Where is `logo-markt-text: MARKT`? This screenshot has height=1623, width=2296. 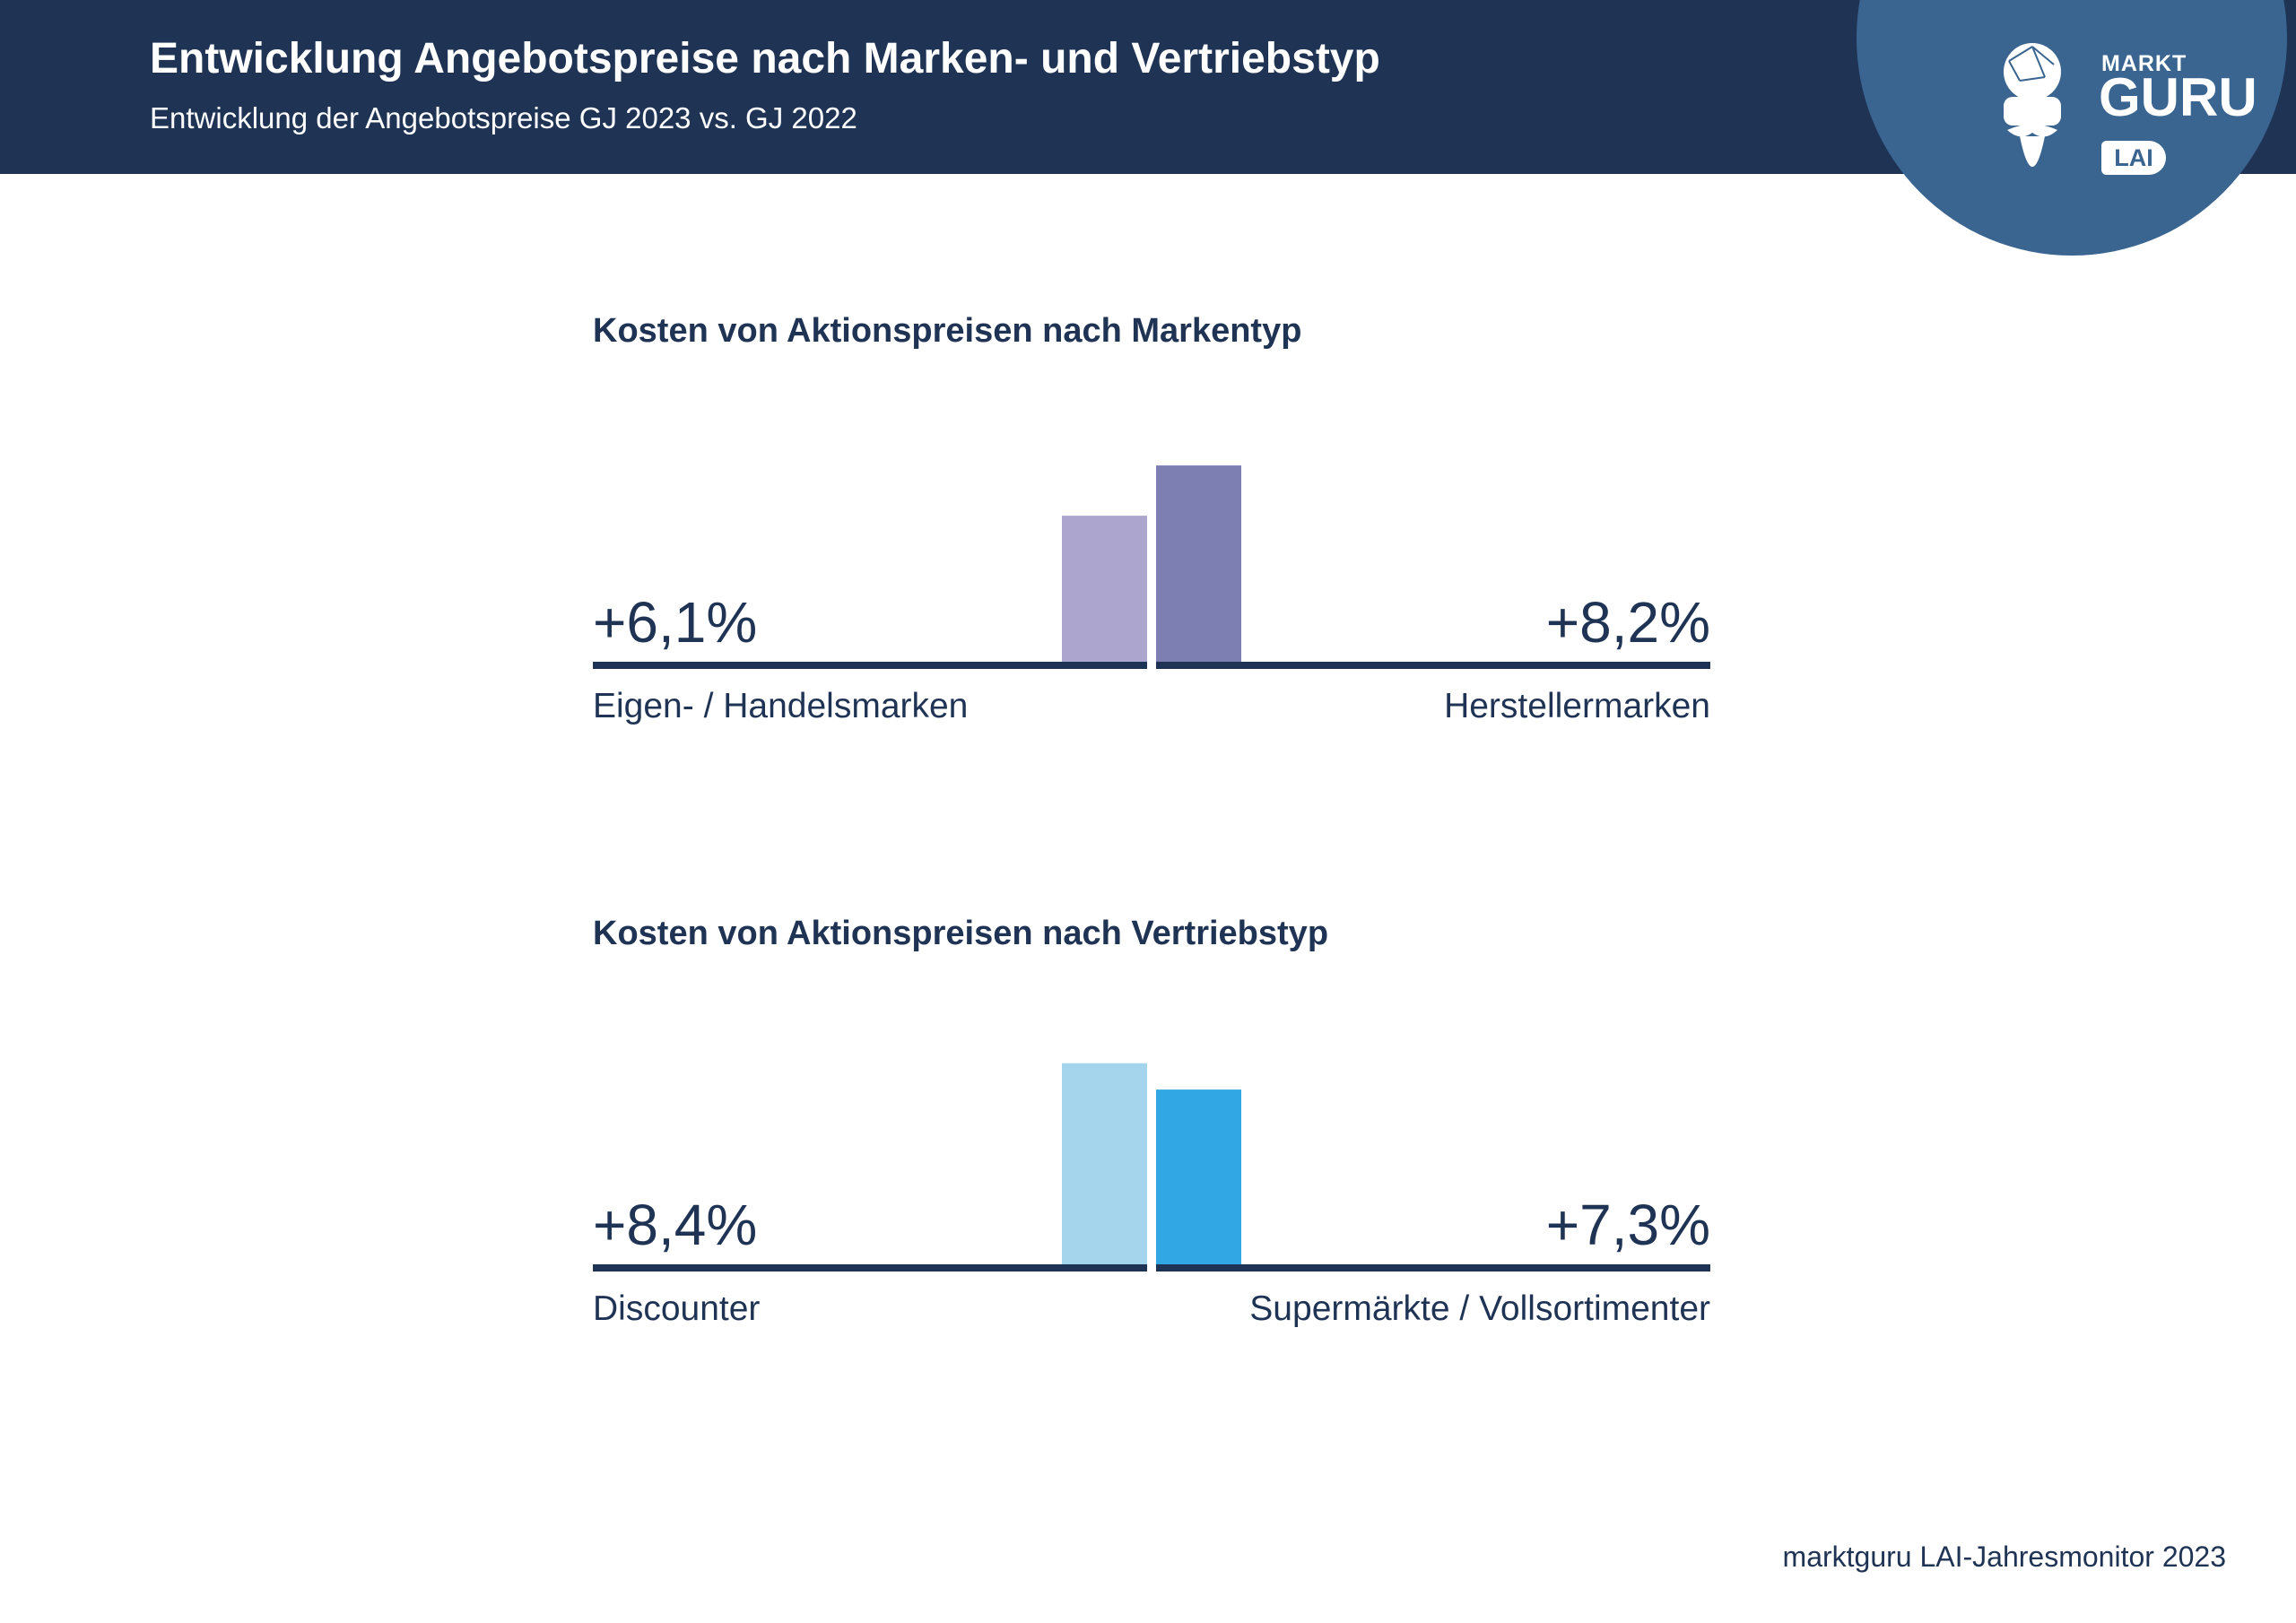
logo-markt-text: MARKT is located at coordinates (2144, 63).